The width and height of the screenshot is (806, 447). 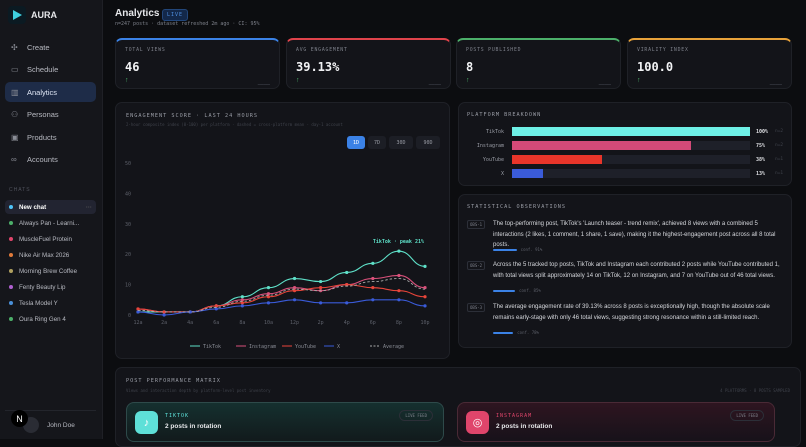 What do you see at coordinates (50, 115) in the screenshot?
I see `sidebar-item-personas: ⚇ Personas` at bounding box center [50, 115].